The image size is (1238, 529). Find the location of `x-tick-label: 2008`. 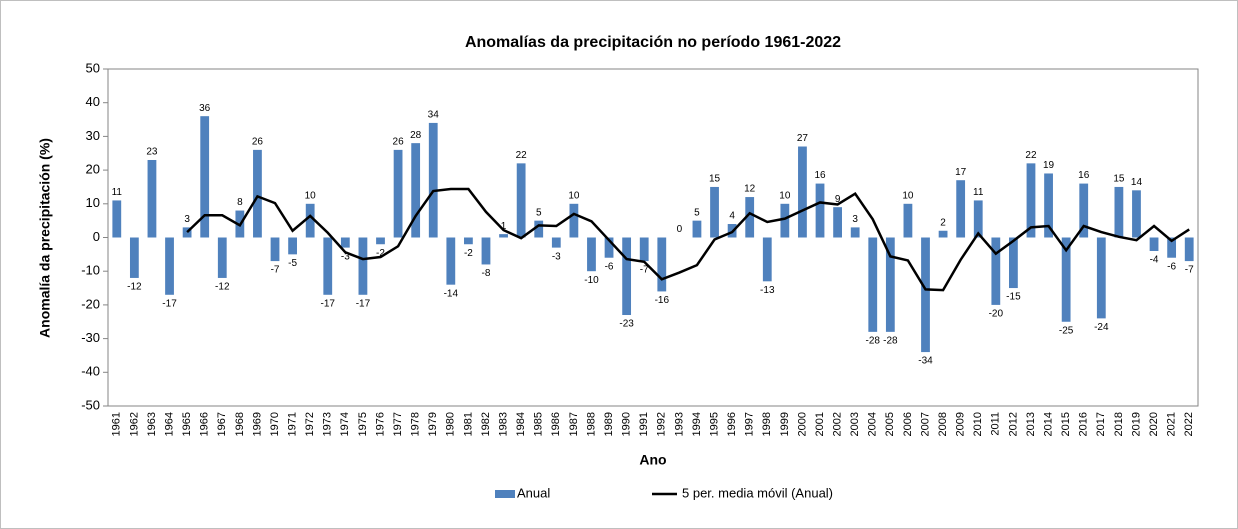

x-tick-label: 2008 is located at coordinates (943, 424).